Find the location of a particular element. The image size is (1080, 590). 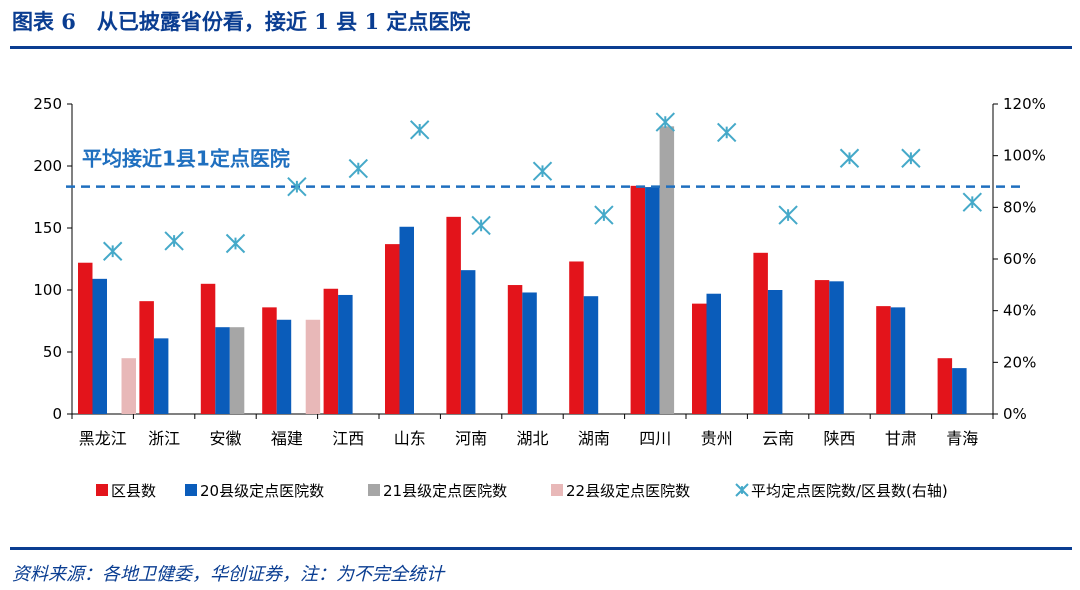

x-axis-tick-label: 甘肃 is located at coordinates (901, 438).